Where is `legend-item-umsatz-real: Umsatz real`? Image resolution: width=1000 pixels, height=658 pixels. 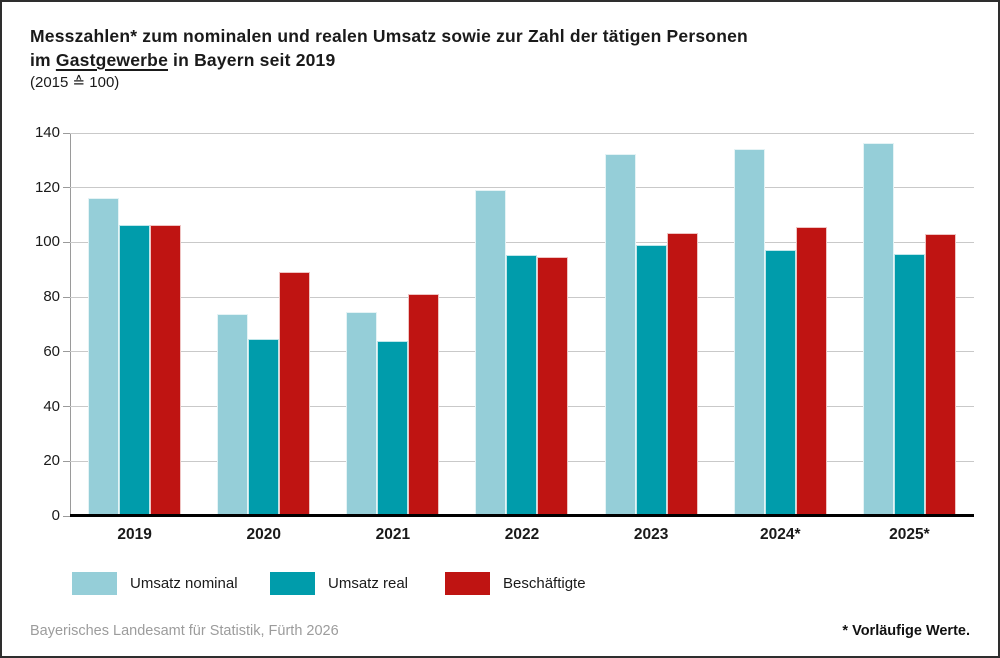
legend-item-umsatz-real: Umsatz real is located at coordinates (339, 583).